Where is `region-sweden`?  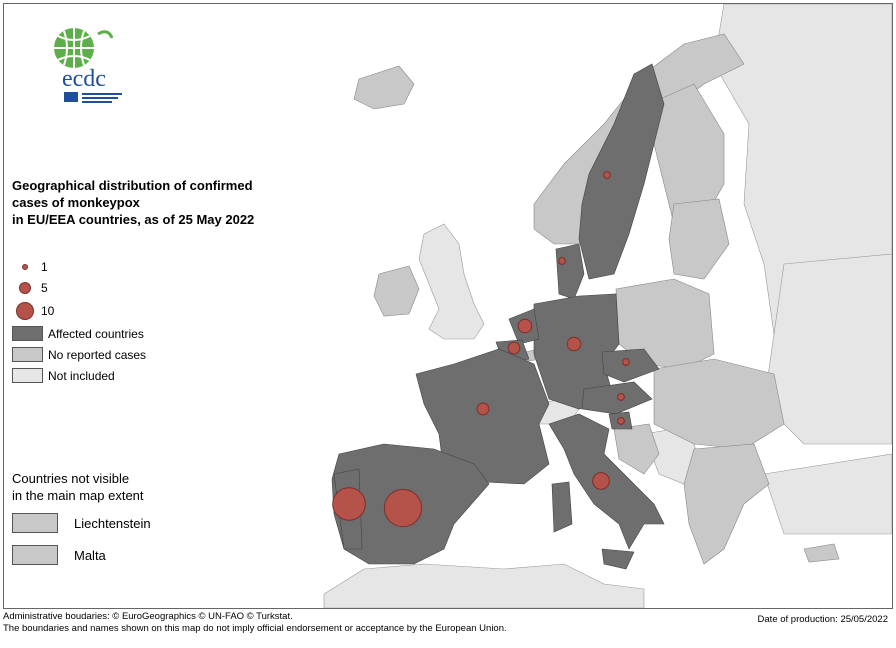 region-sweden is located at coordinates (621, 171).